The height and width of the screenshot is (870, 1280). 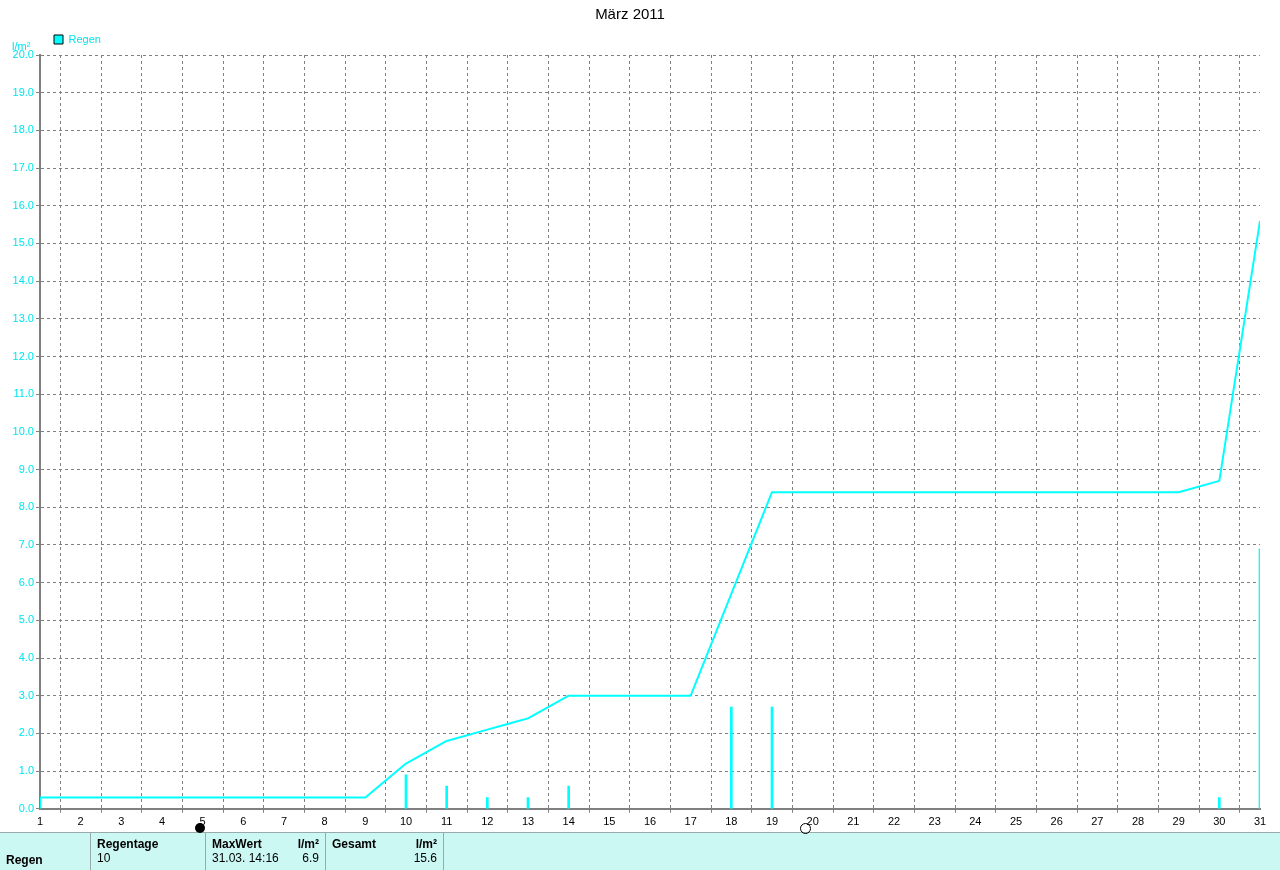 What do you see at coordinates (424, 858) in the screenshot?
I see `text: 15.6` at bounding box center [424, 858].